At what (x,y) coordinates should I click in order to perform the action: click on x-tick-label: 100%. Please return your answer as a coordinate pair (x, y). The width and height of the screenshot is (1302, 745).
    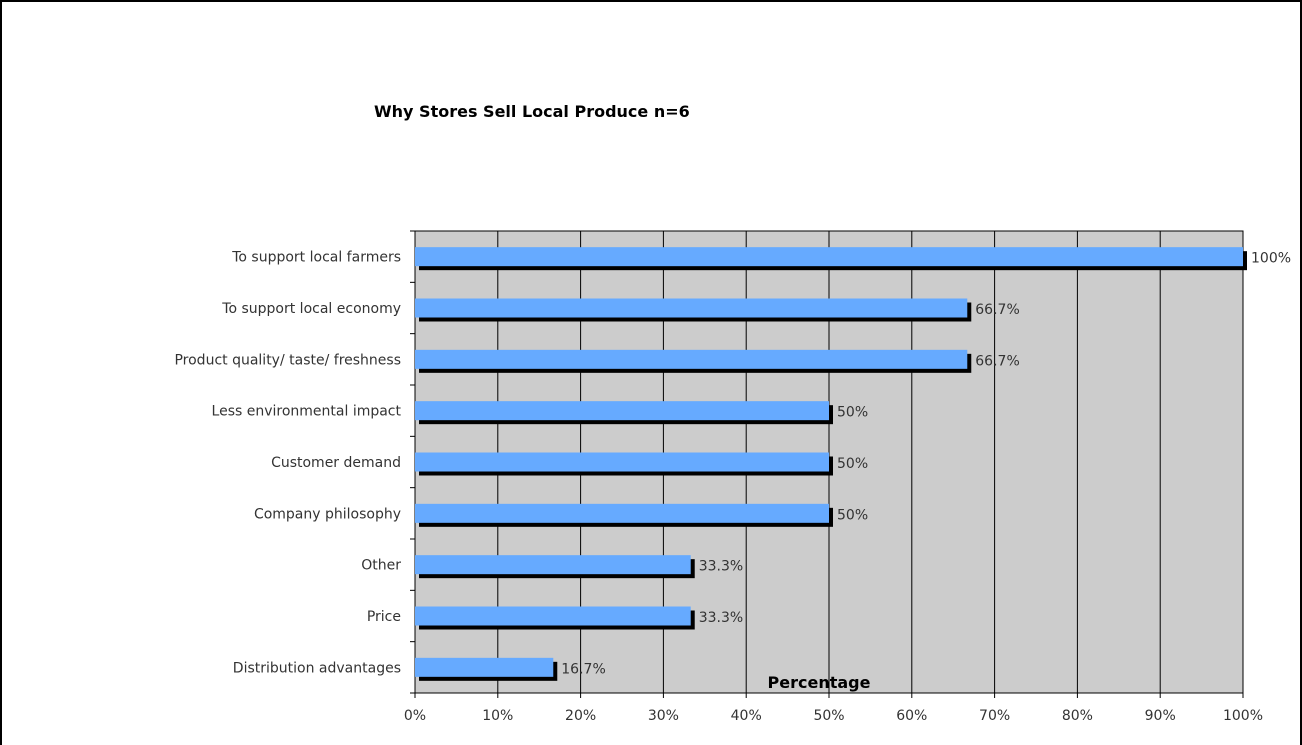
    Looking at the image, I should click on (1243, 716).